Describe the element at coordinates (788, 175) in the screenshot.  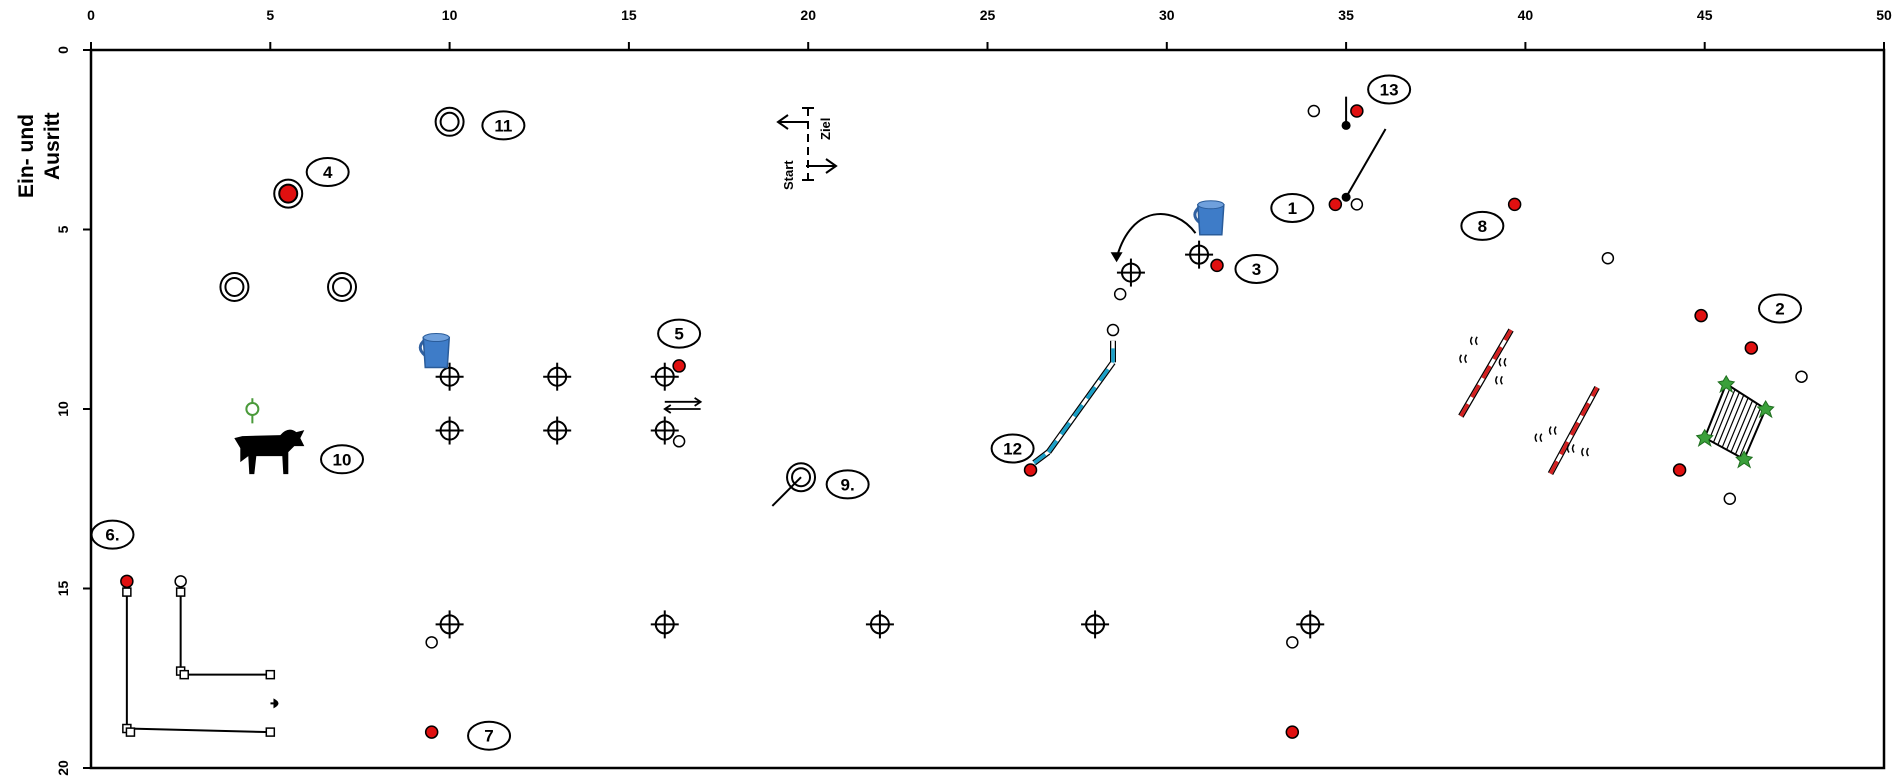
I see `start-label: Start` at that location.